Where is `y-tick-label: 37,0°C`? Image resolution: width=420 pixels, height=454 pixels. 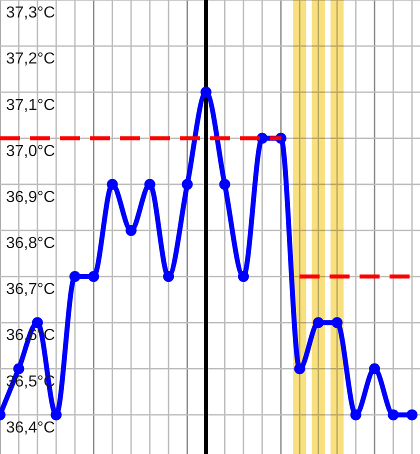
y-tick-label: 37,0°C is located at coordinates (31, 151).